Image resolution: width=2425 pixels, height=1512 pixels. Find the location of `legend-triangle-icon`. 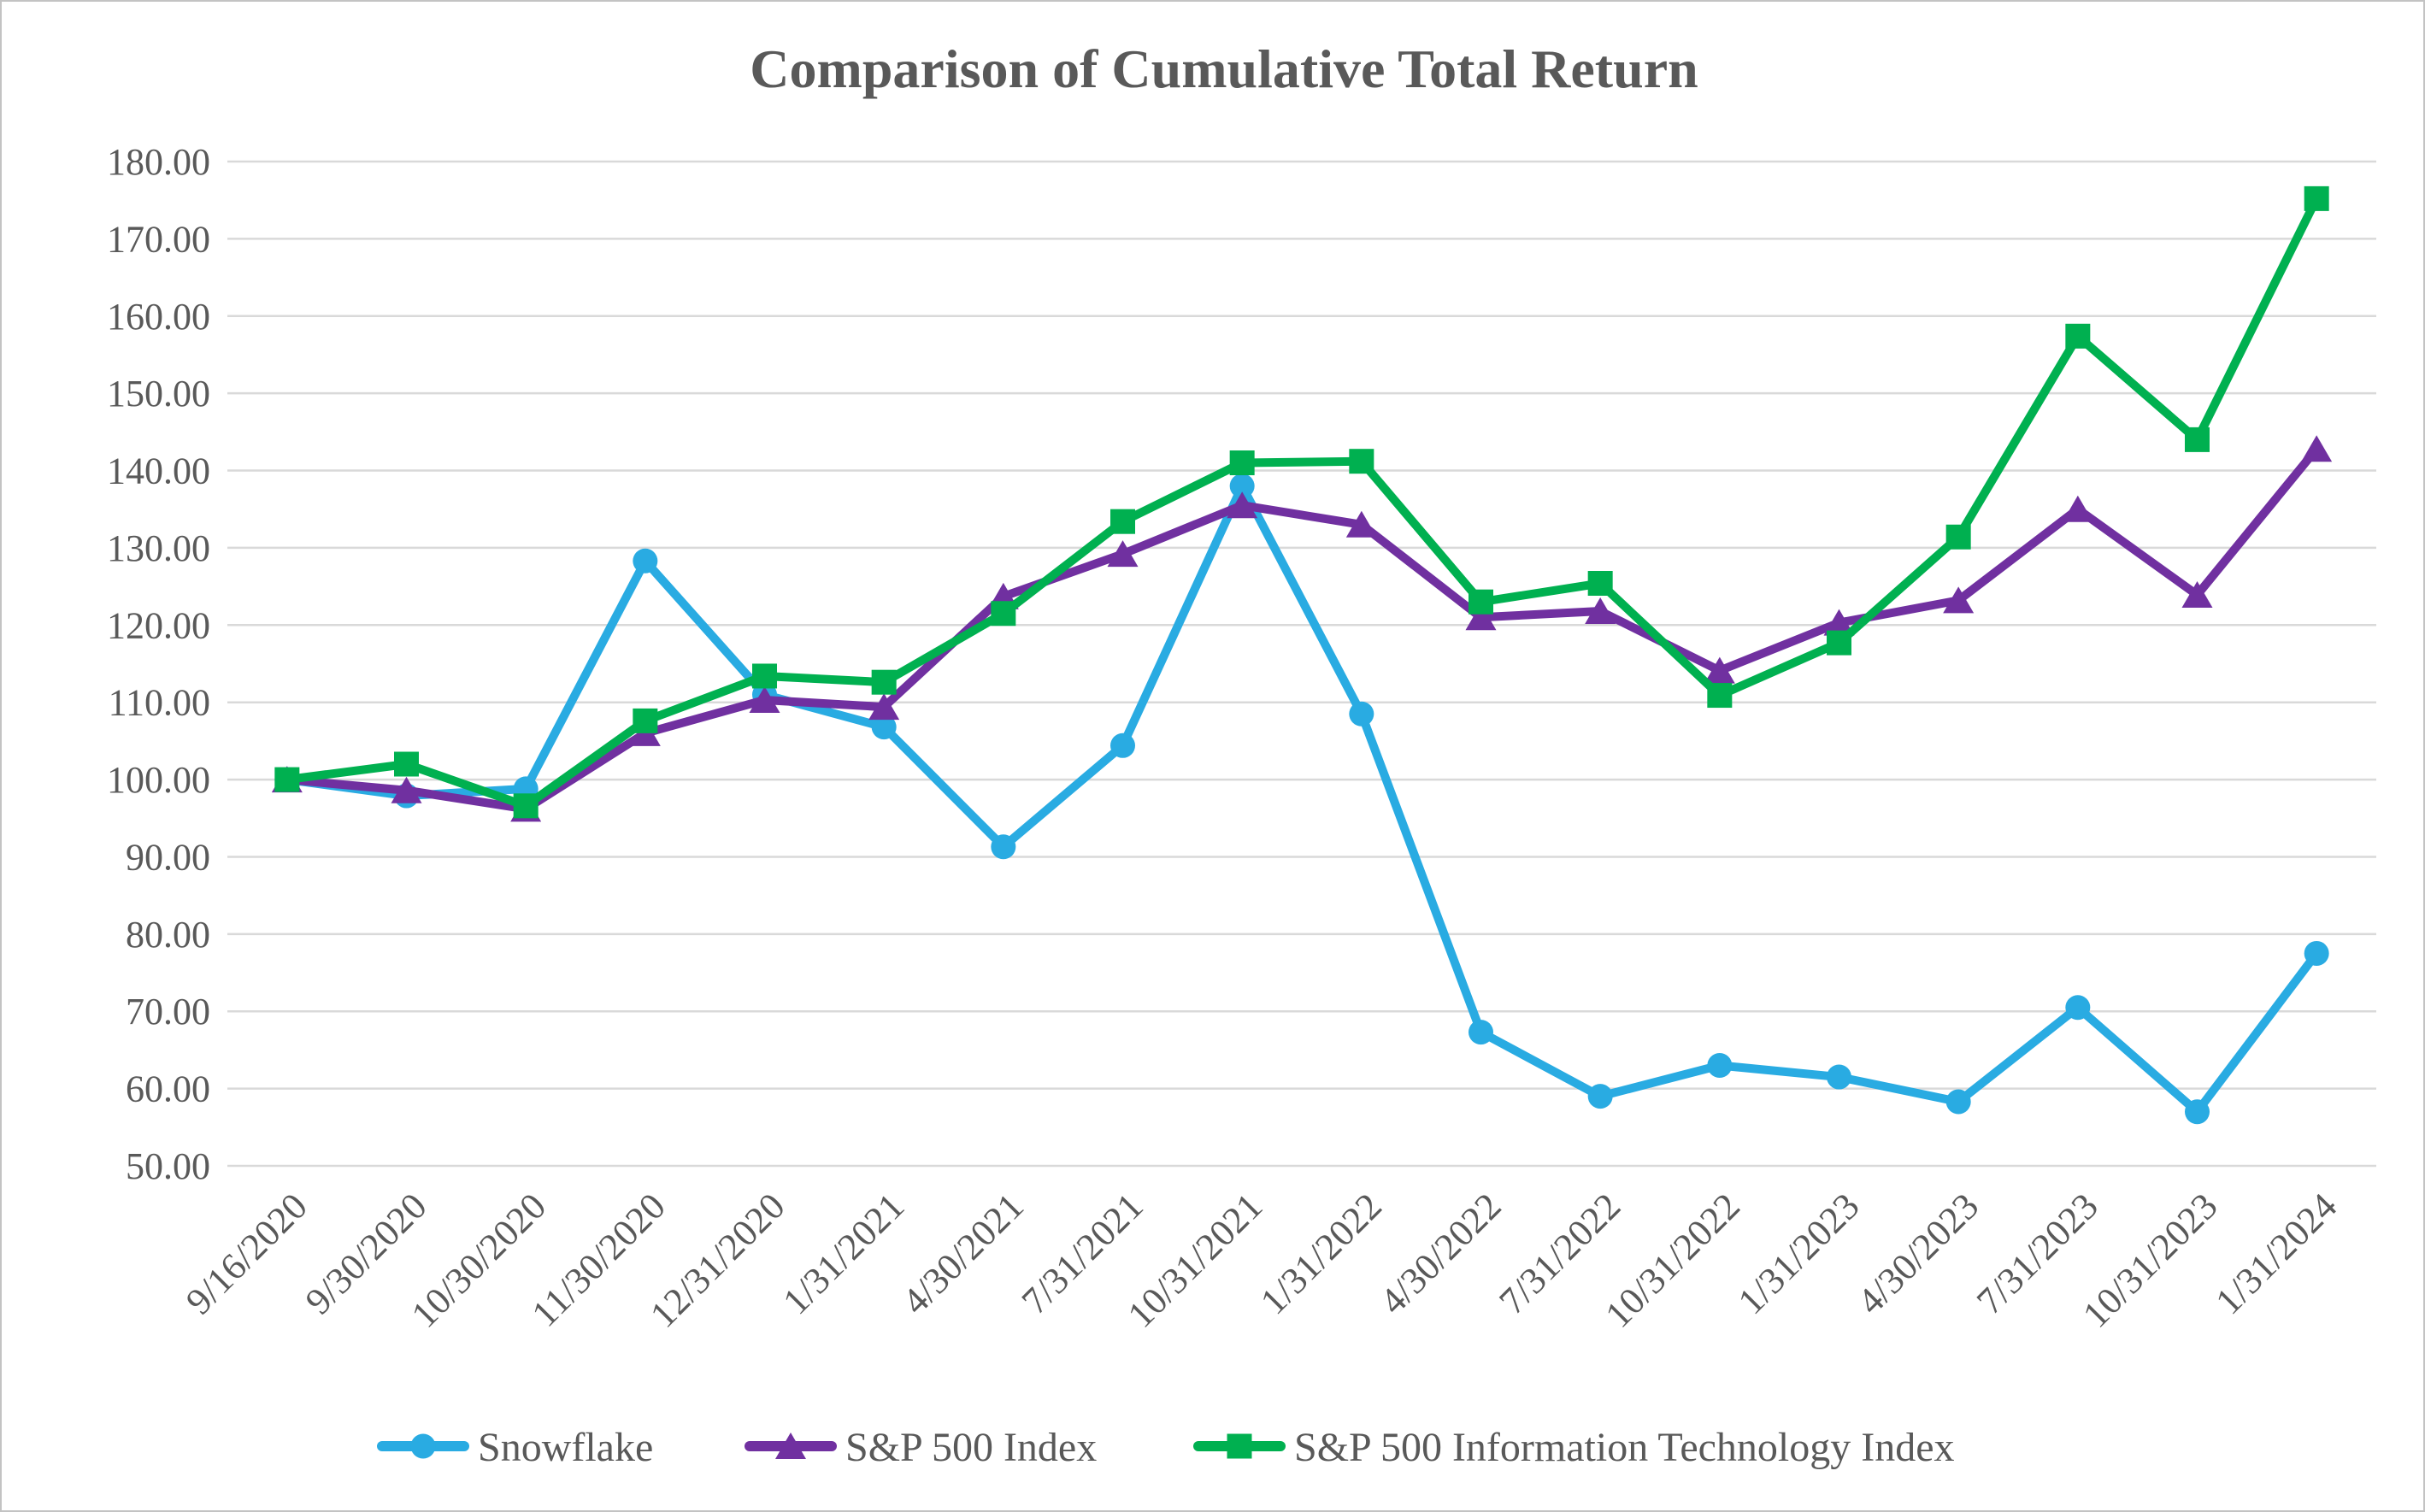

legend-triangle-icon is located at coordinates (790, 1446).